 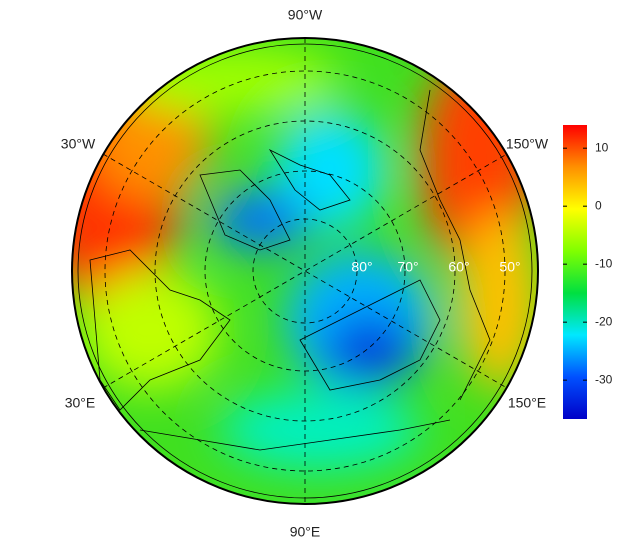 I want to click on latitude-label: 60°, so click(x=458, y=267).